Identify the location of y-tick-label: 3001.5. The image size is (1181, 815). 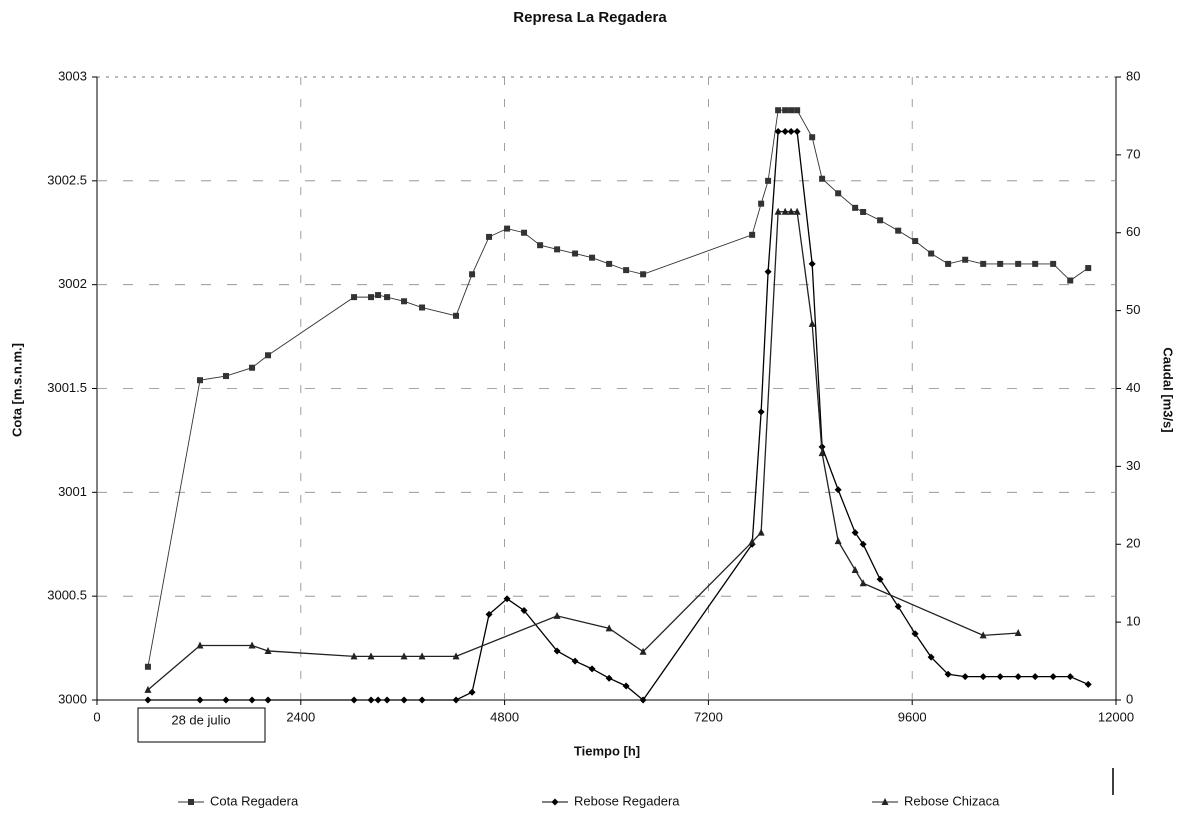
(67, 387).